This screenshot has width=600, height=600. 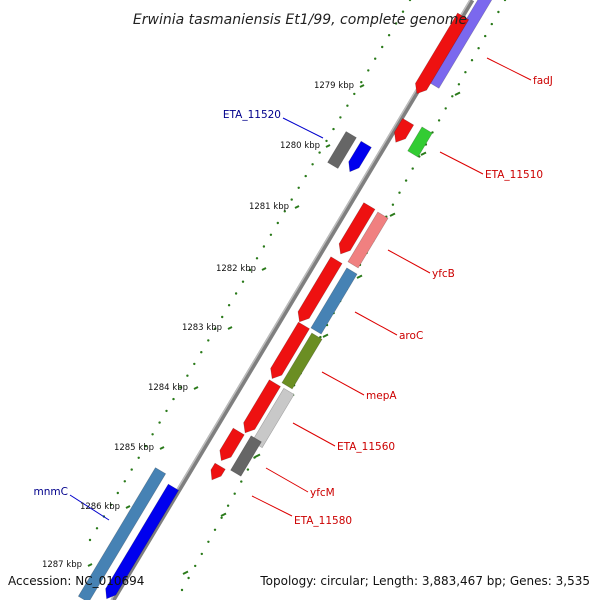 What do you see at coordinates (287, 480) in the screenshot?
I see `yfcm-leader-line` at bounding box center [287, 480].